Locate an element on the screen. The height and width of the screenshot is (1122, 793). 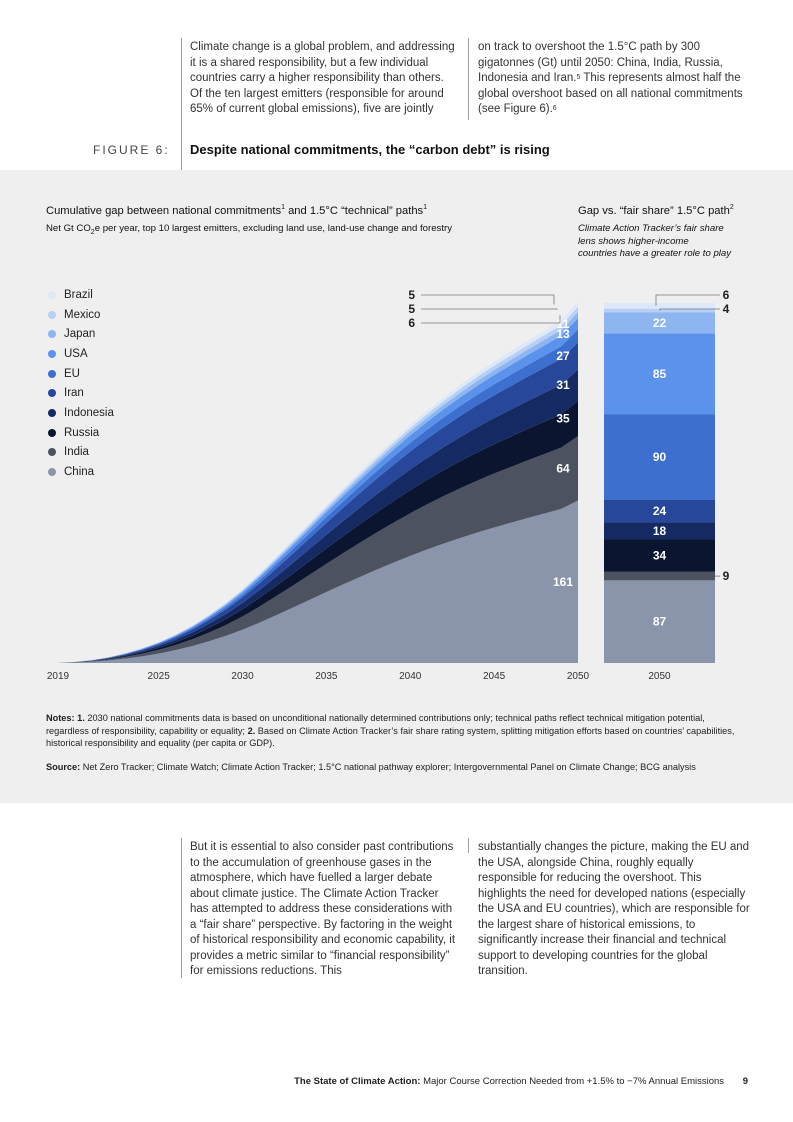
legend-item-japan: Japan is located at coordinates (80, 334).